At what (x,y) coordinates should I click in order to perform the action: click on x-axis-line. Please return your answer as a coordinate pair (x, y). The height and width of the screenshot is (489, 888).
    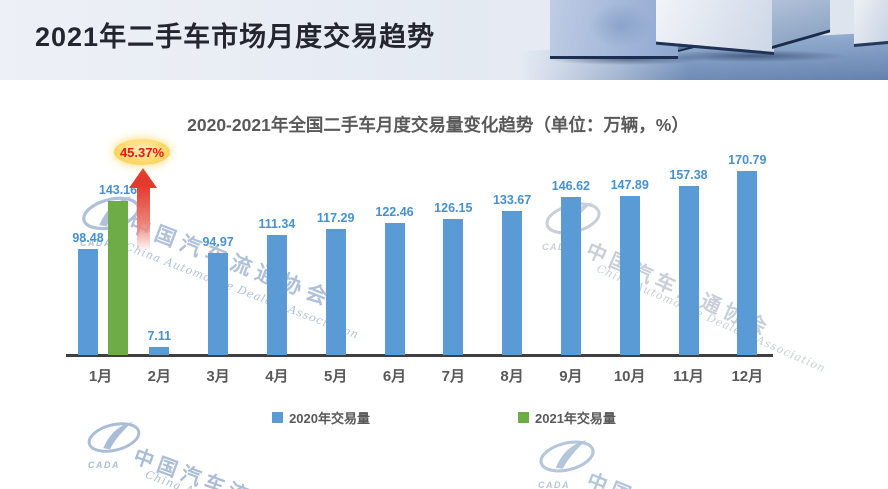
    Looking at the image, I should click on (419, 355).